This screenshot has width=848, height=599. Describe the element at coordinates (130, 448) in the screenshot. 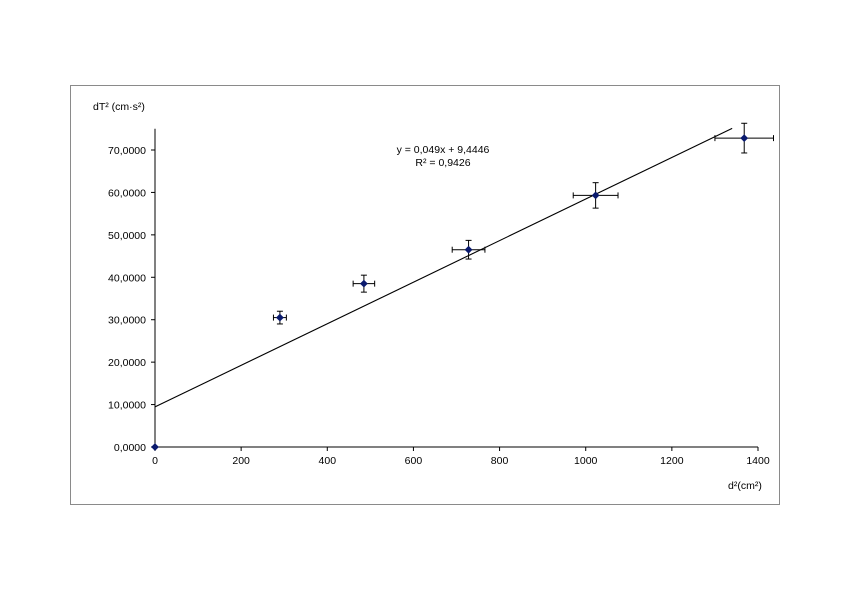

I see `y-tick-label: 0,0000` at that location.